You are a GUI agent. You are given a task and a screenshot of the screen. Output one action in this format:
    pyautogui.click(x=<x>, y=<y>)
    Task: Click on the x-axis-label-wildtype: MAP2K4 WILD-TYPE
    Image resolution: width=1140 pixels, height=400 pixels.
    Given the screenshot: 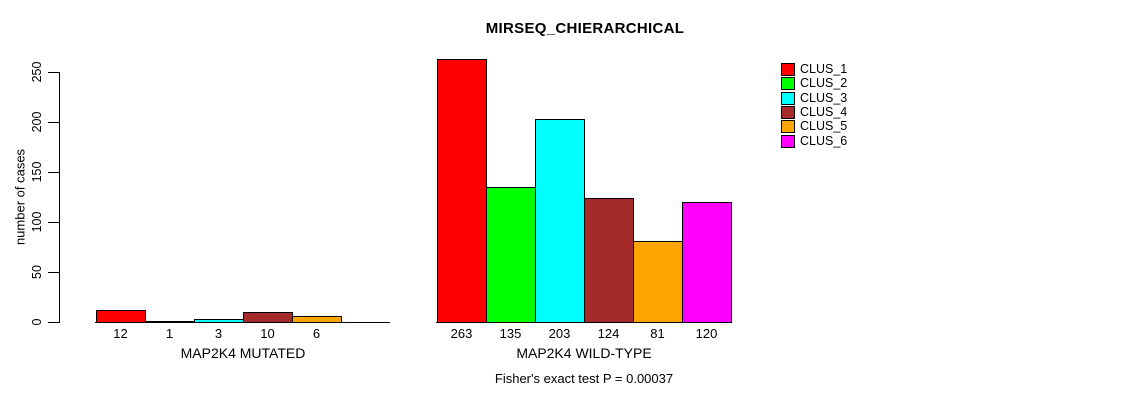 What is the action you would take?
    pyautogui.click(x=584, y=353)
    